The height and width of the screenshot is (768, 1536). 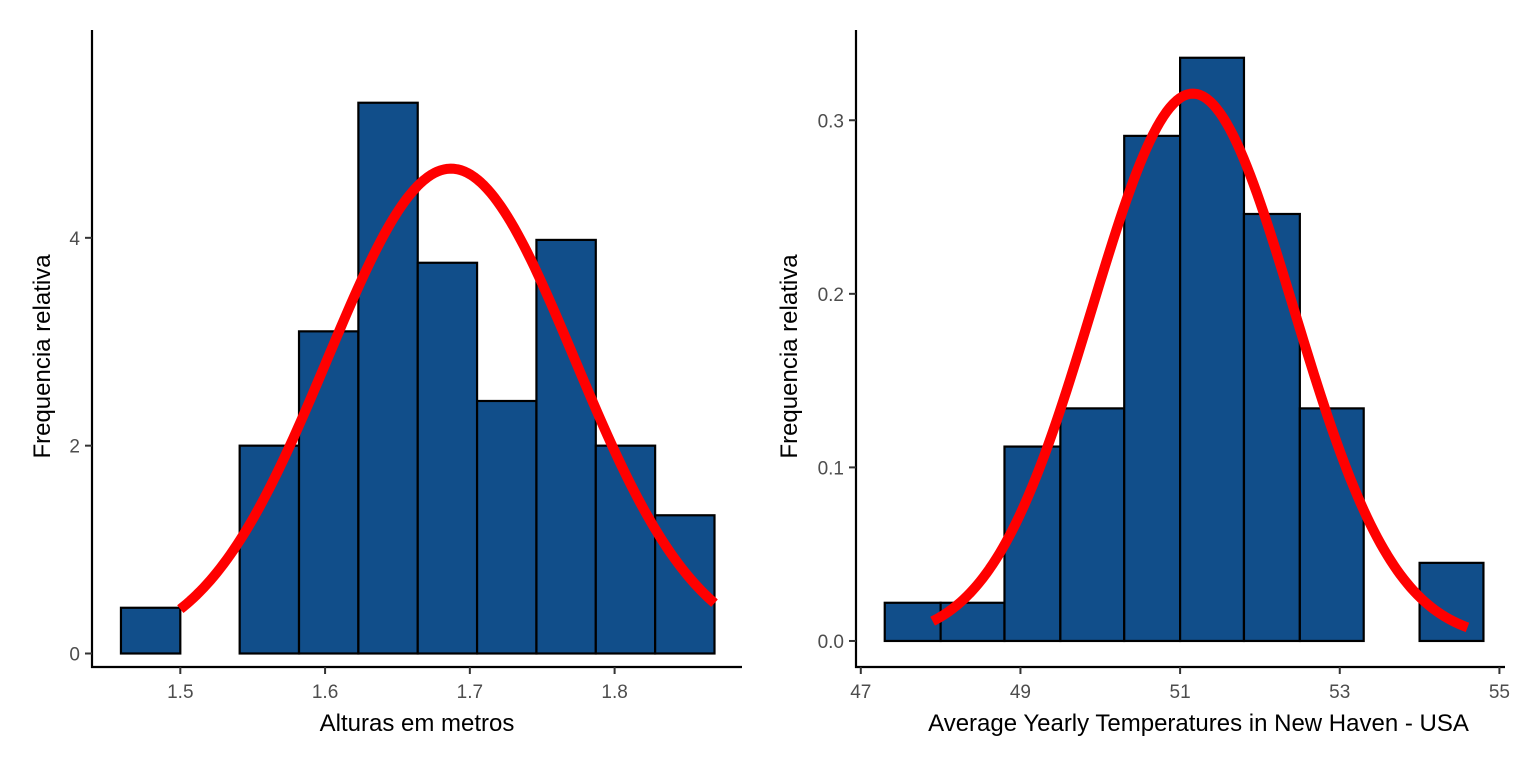 What do you see at coordinates (74, 447) in the screenshot?
I see `y-tick-label: 2` at bounding box center [74, 447].